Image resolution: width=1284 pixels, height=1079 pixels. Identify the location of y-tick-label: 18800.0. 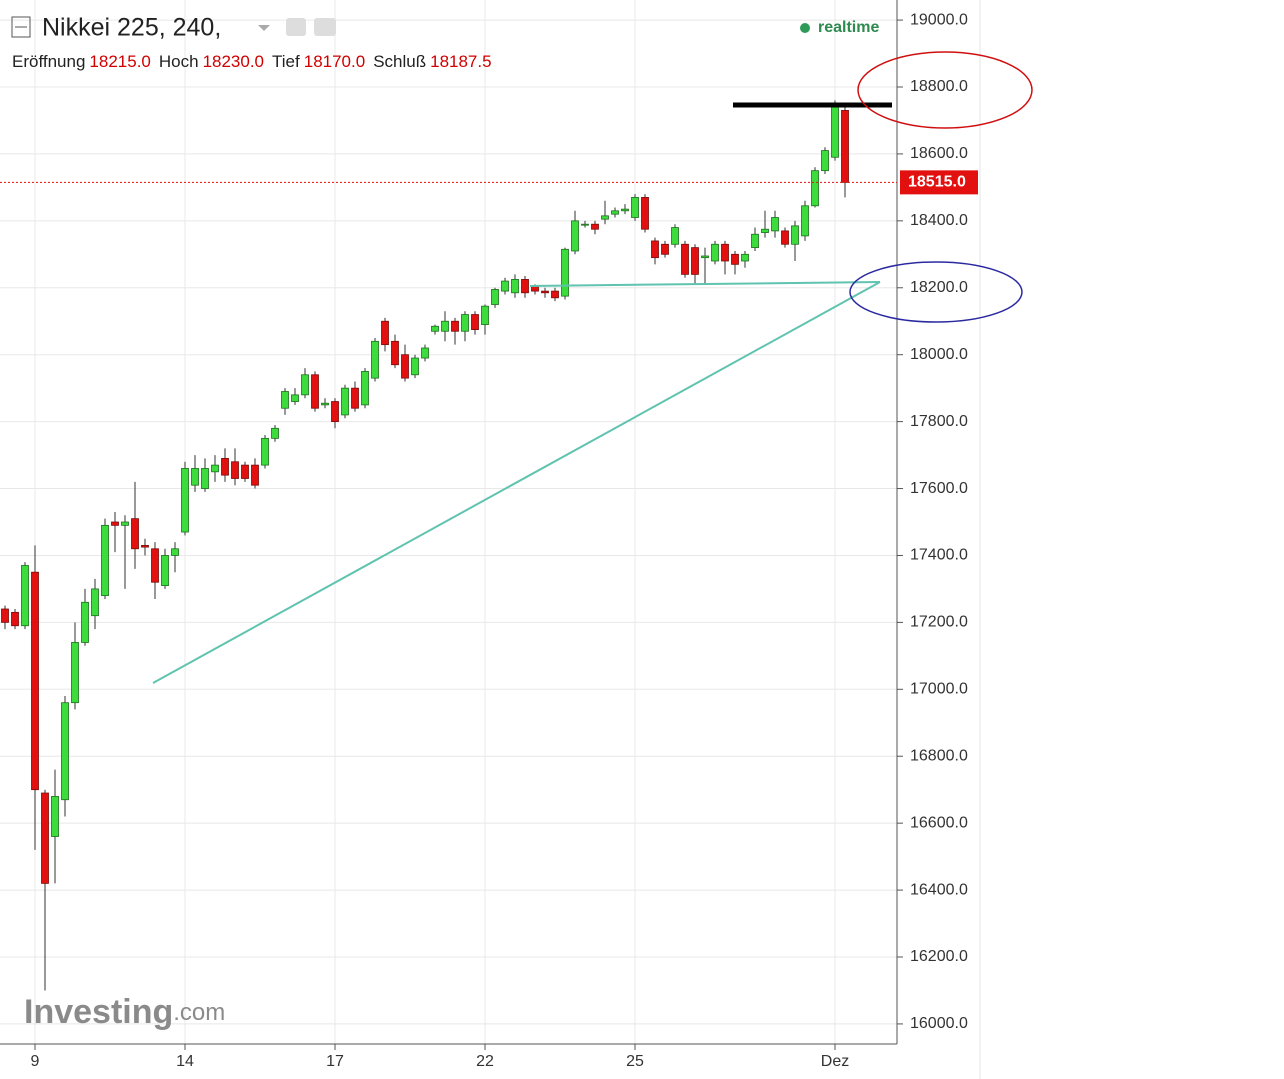
(939, 86).